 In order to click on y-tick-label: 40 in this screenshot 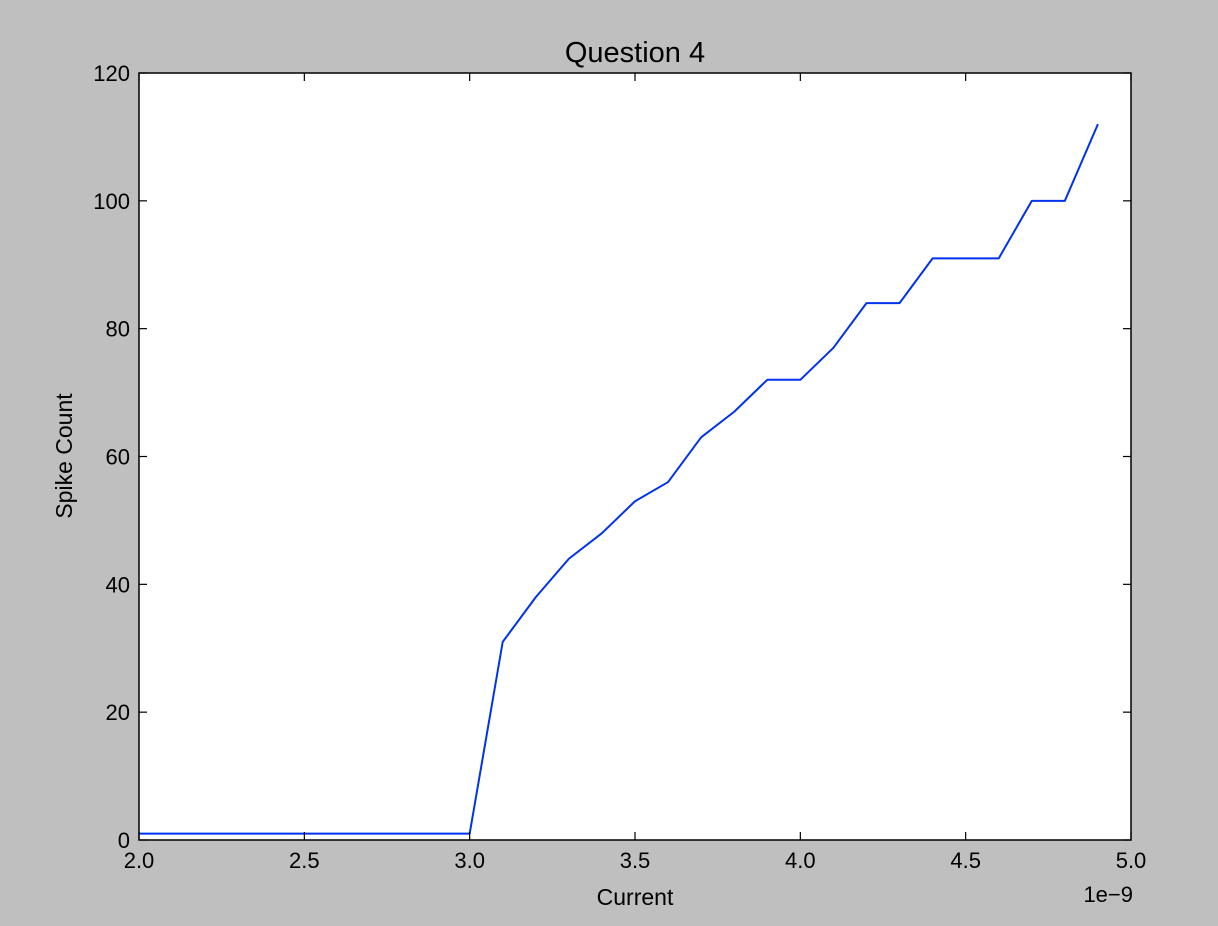, I will do `click(118, 584)`.